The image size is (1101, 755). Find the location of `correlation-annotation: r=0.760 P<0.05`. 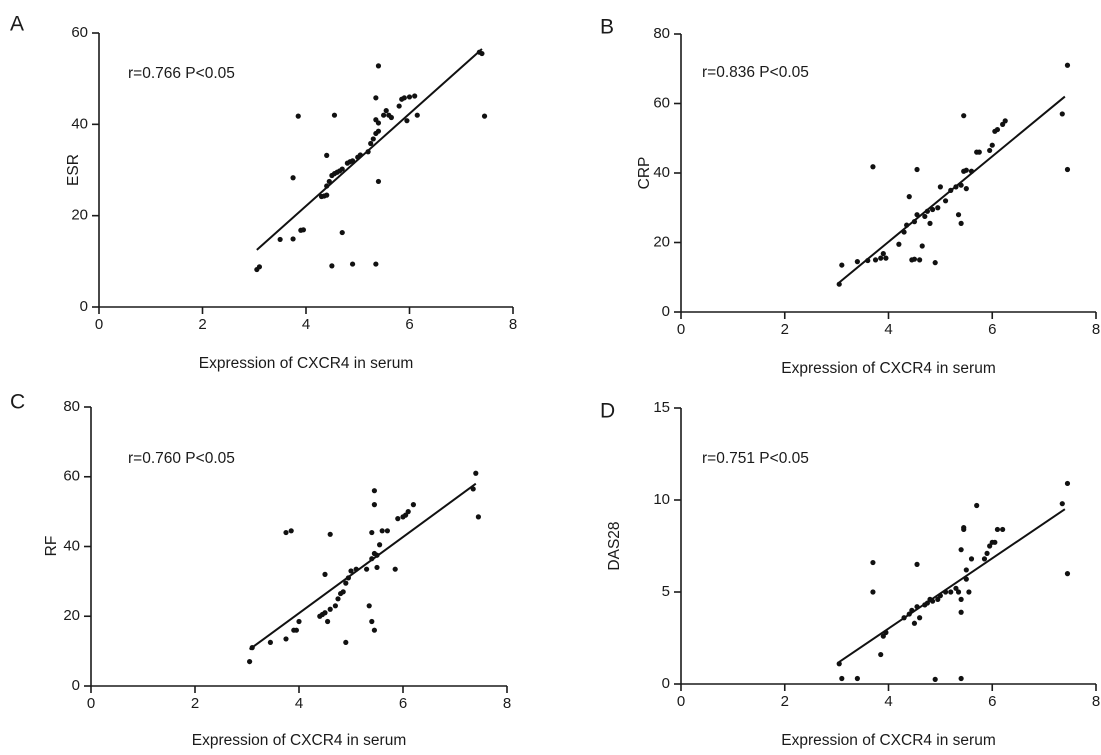

correlation-annotation: r=0.760 P<0.05 is located at coordinates (181, 458).